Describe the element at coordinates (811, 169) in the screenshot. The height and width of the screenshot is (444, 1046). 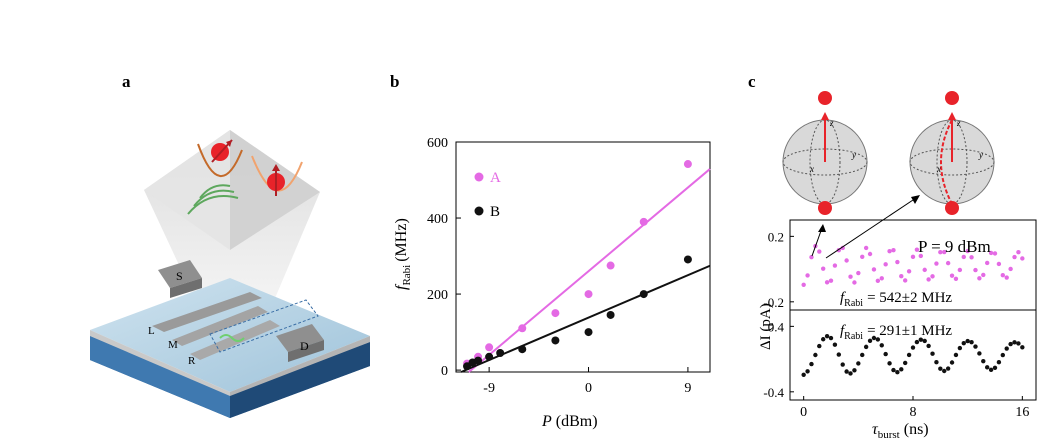
I see `svg-text: x` at that location.